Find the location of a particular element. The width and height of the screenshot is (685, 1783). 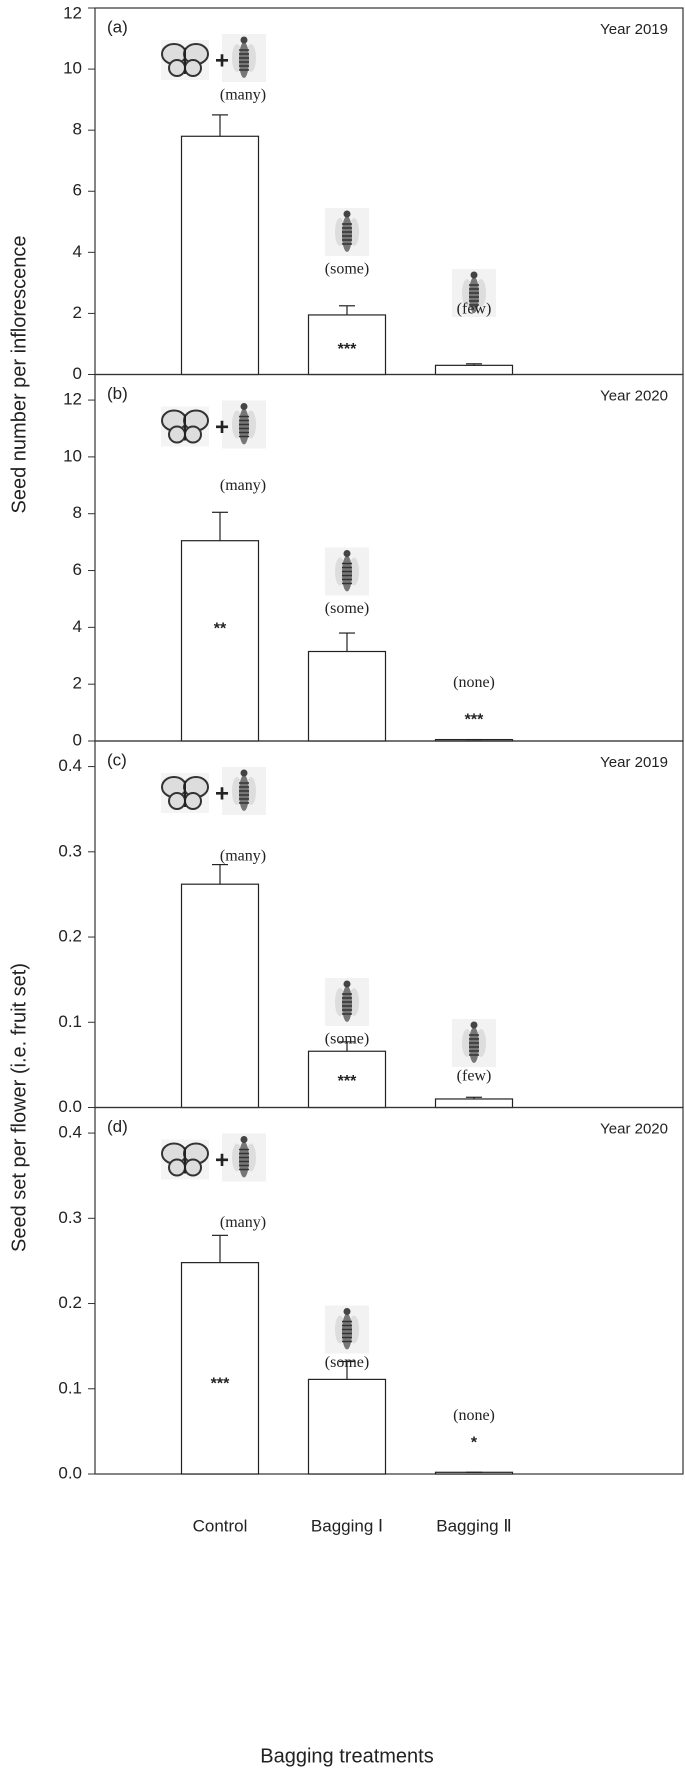

panel-label: (a) is located at coordinates (117, 26).